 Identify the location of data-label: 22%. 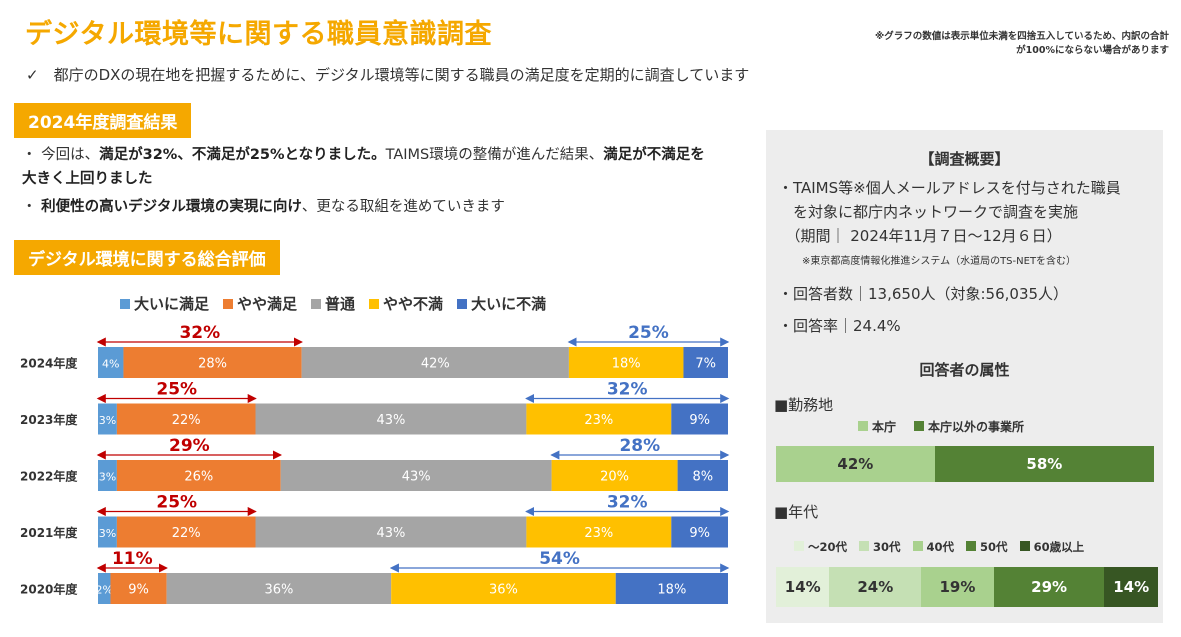
(186, 420).